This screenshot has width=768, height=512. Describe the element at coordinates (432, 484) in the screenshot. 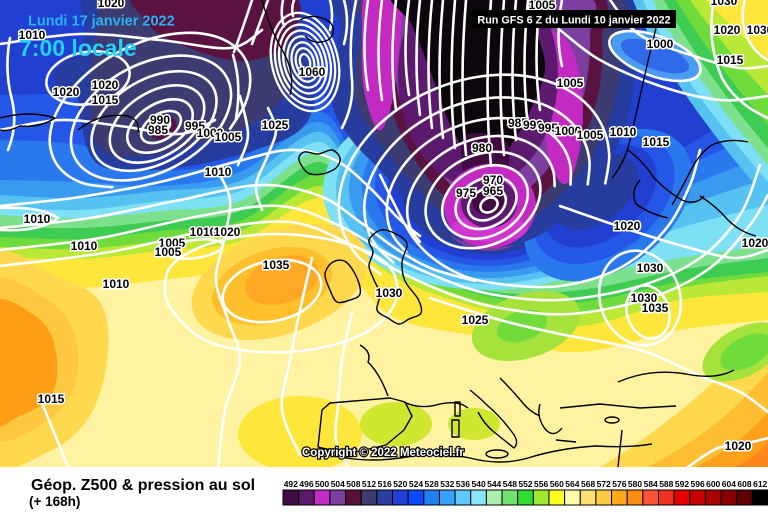

I see `svg-text: 528` at that location.